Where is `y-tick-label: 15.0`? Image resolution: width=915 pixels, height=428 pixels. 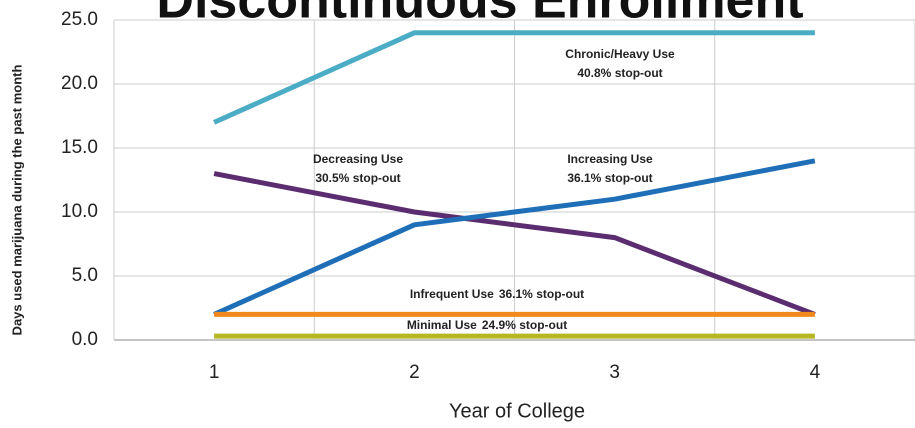 y-tick-label: 15.0 is located at coordinates (79, 147).